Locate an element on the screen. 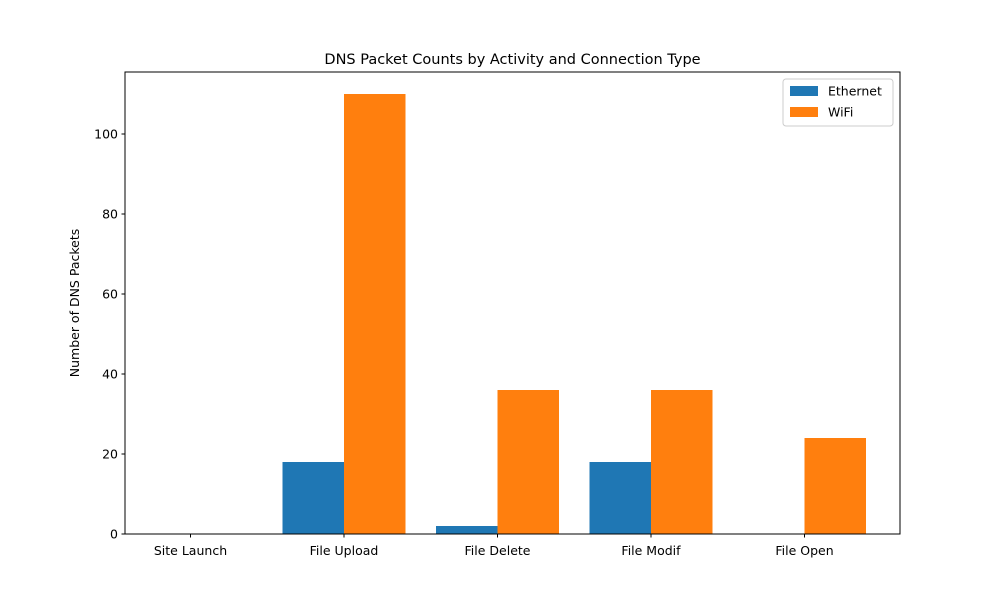 The width and height of the screenshot is (1000, 600). bar-wifi-file-delete is located at coordinates (528, 462).